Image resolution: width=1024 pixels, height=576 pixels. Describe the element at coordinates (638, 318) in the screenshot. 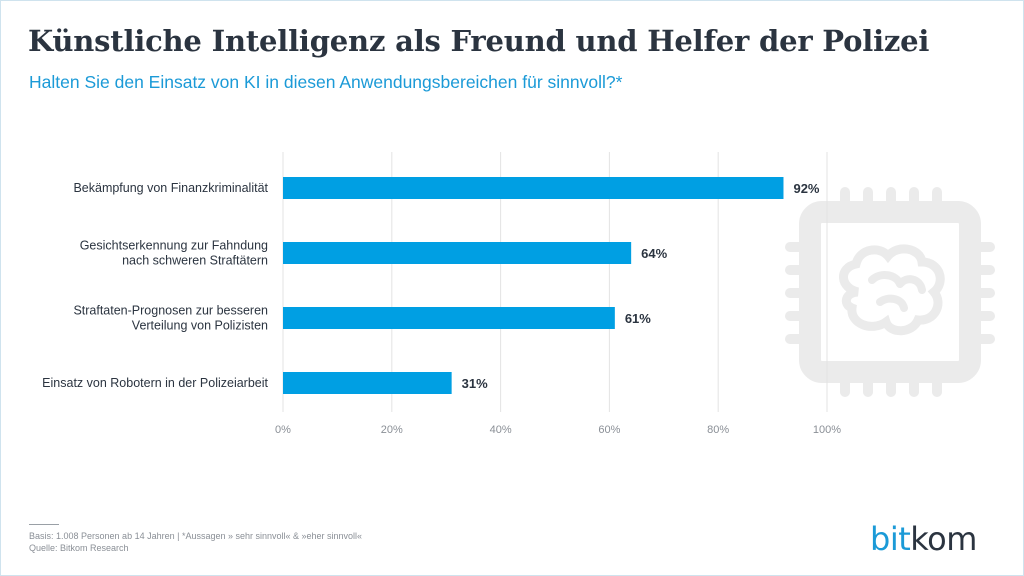

I see `value-label: 61%` at that location.